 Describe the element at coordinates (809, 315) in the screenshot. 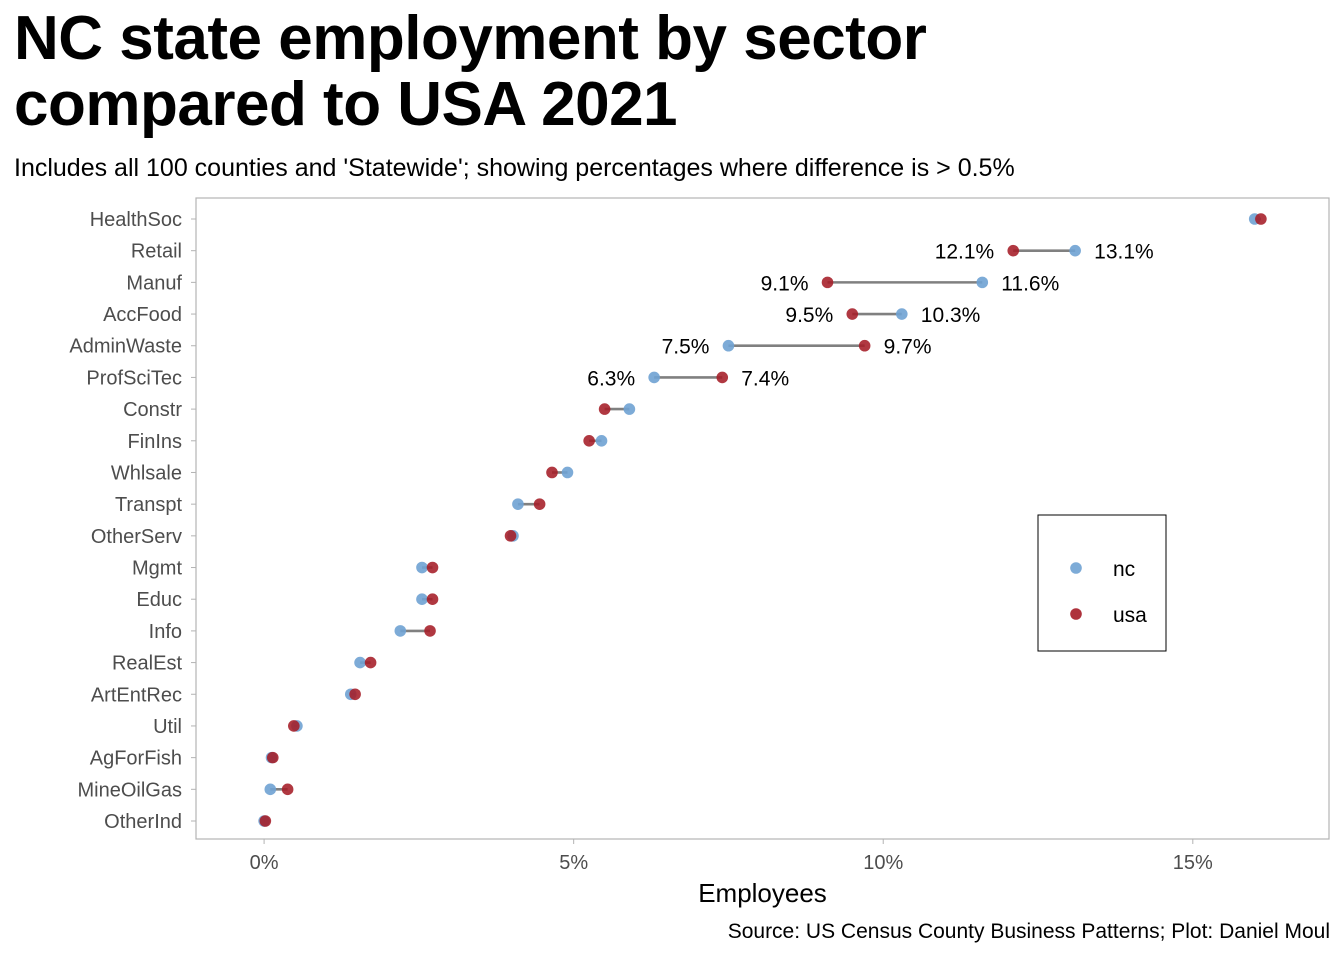

I see `data-label-left: 9.5%` at that location.